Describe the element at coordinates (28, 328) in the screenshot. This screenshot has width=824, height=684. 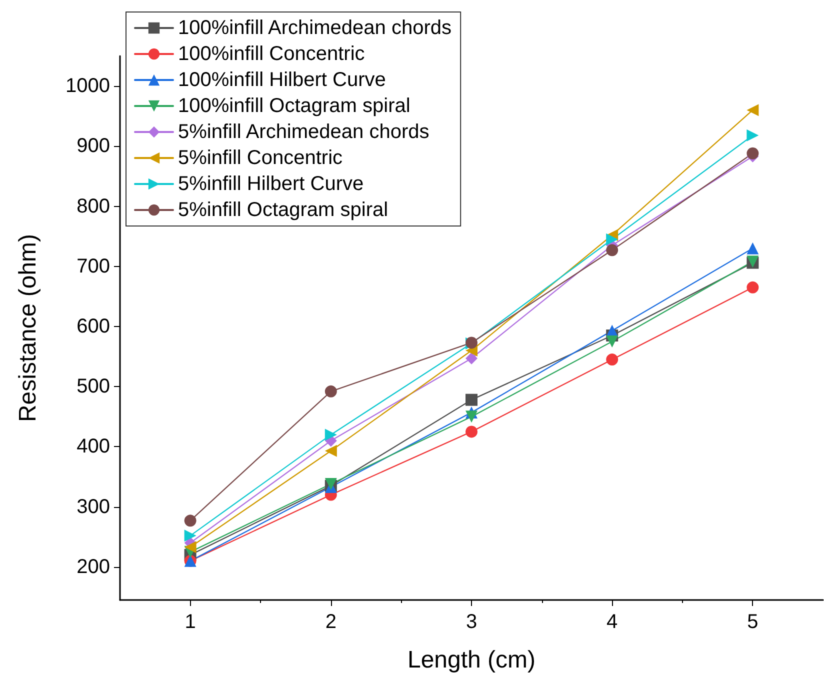
I see `y-axis-title: Resistance (ohm)` at that location.